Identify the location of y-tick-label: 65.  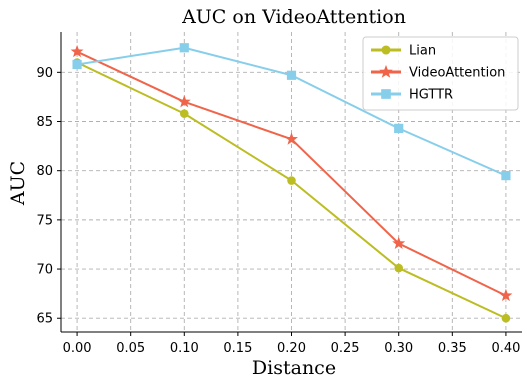
(44, 319).